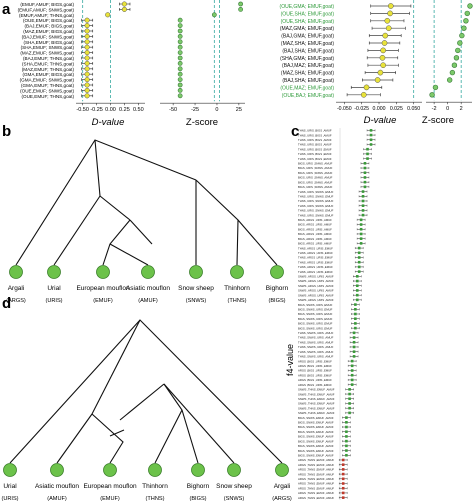 This screenshot has height=502, width=474. I want to click on leaf-species-name: Urial, so click(54, 288).